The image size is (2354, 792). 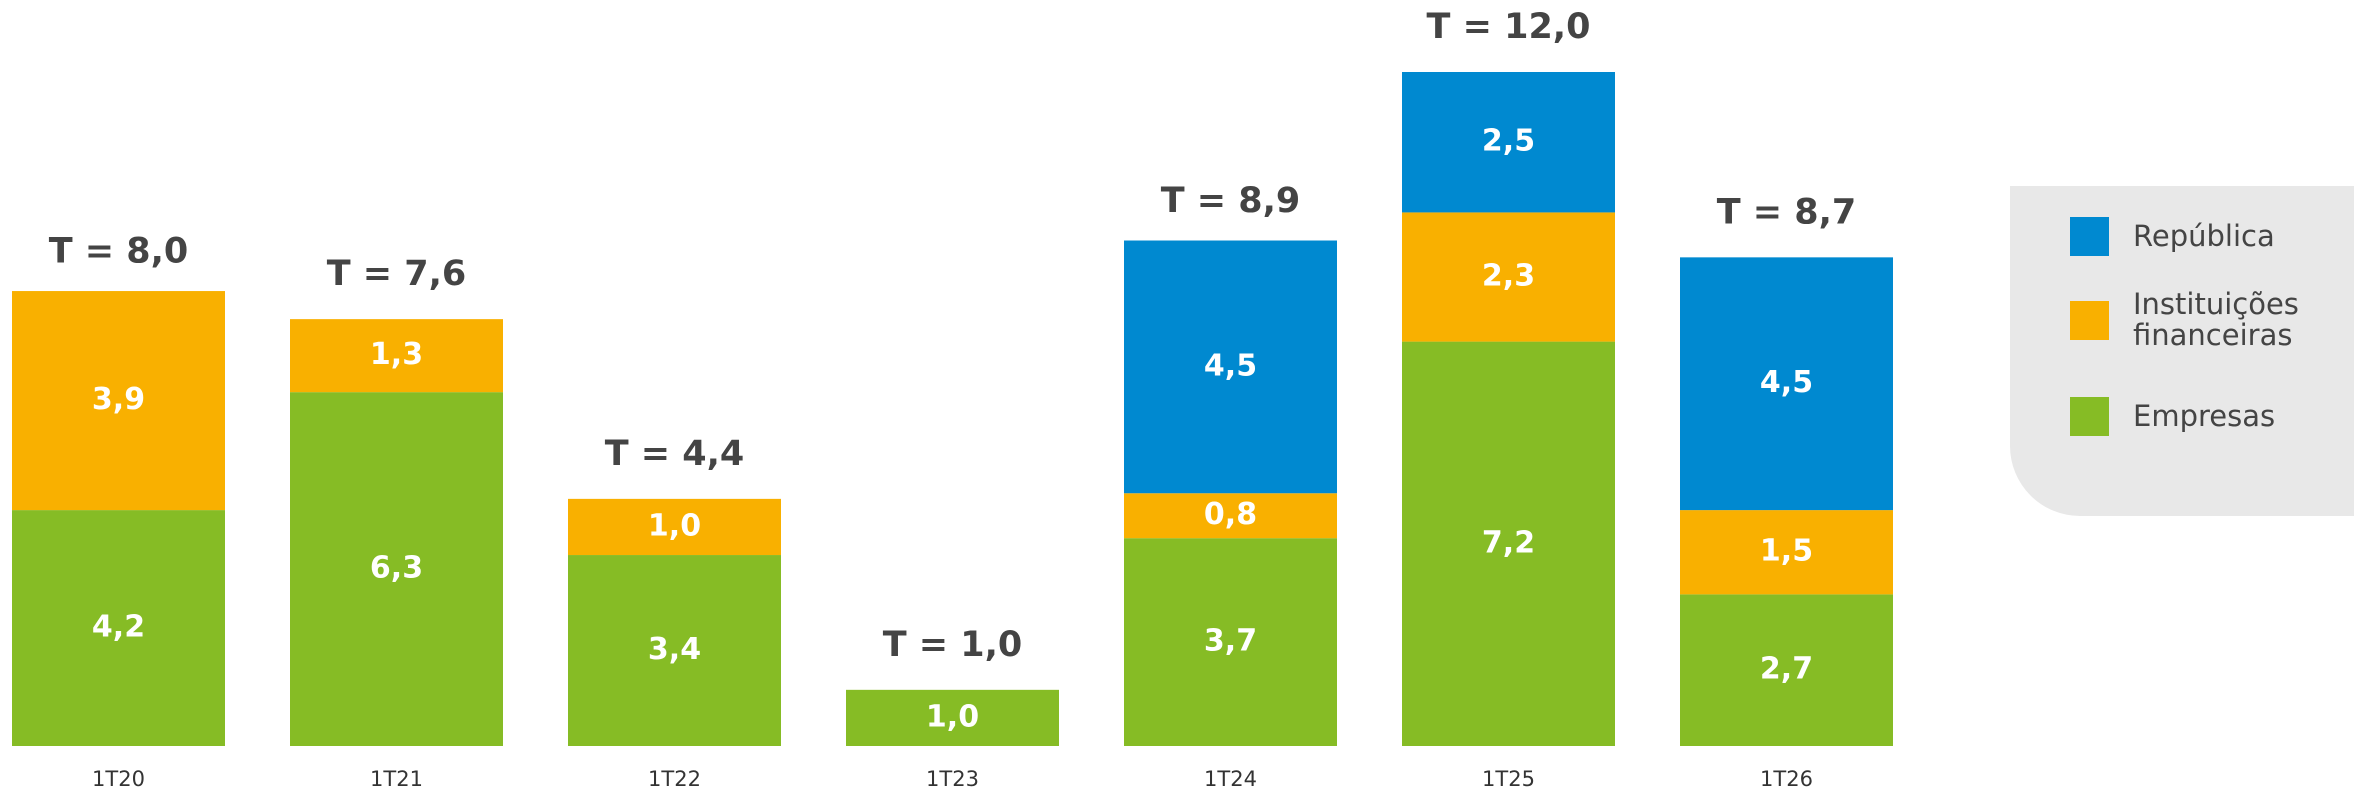 I want to click on x-tick-label: 1T22, so click(x=674, y=779).